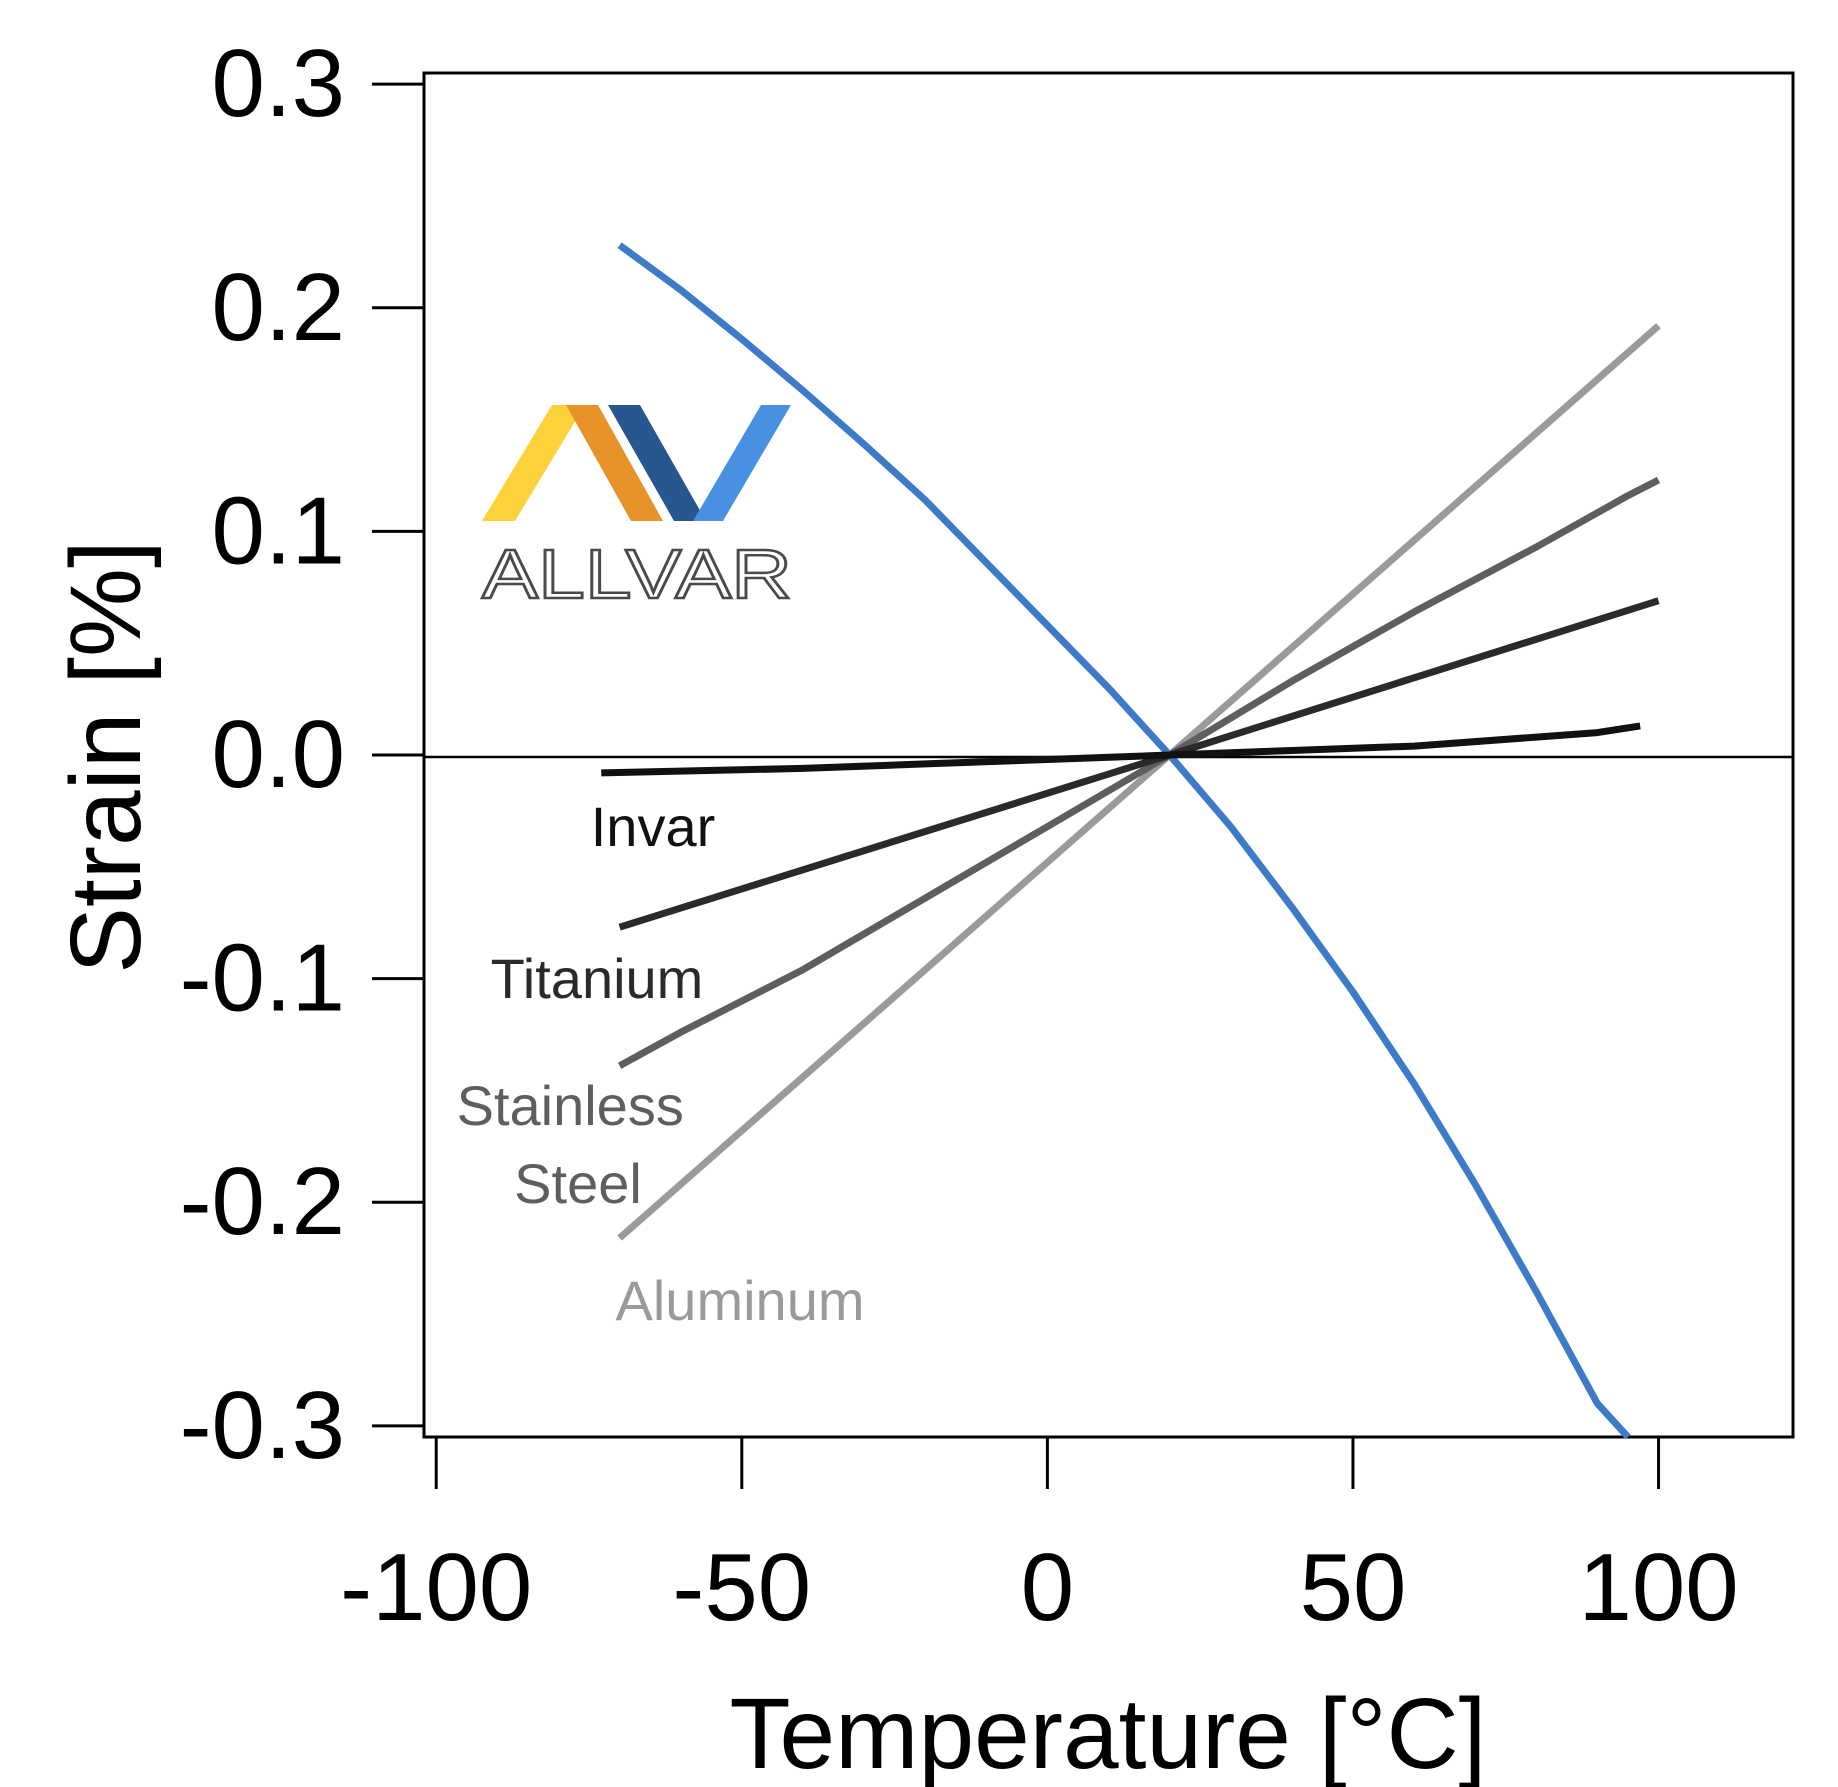  Describe the element at coordinates (1658, 1587) in the screenshot. I see `x-tick-label: 100` at that location.